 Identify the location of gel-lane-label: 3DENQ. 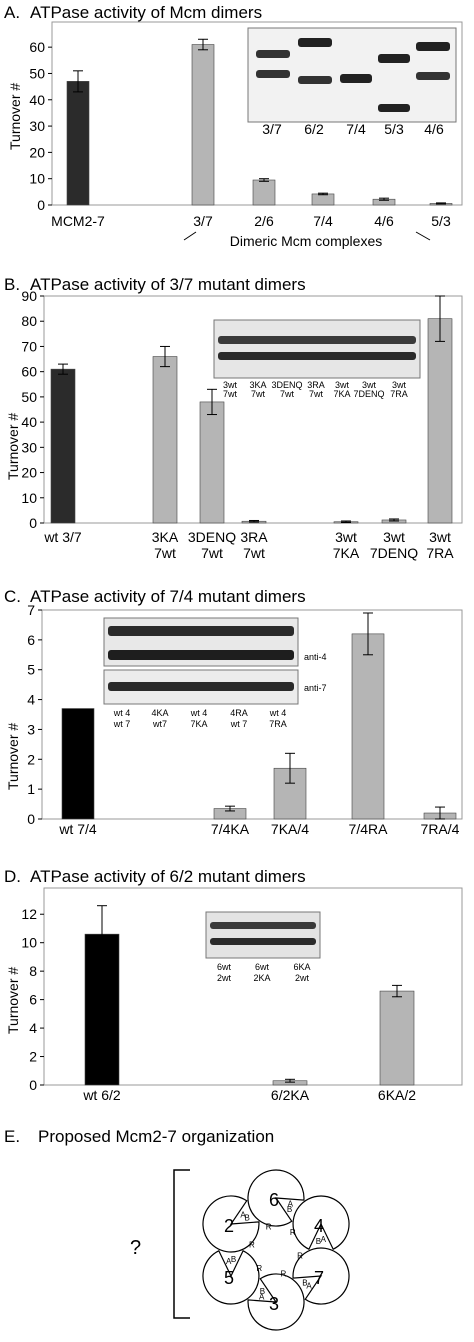
(286, 385).